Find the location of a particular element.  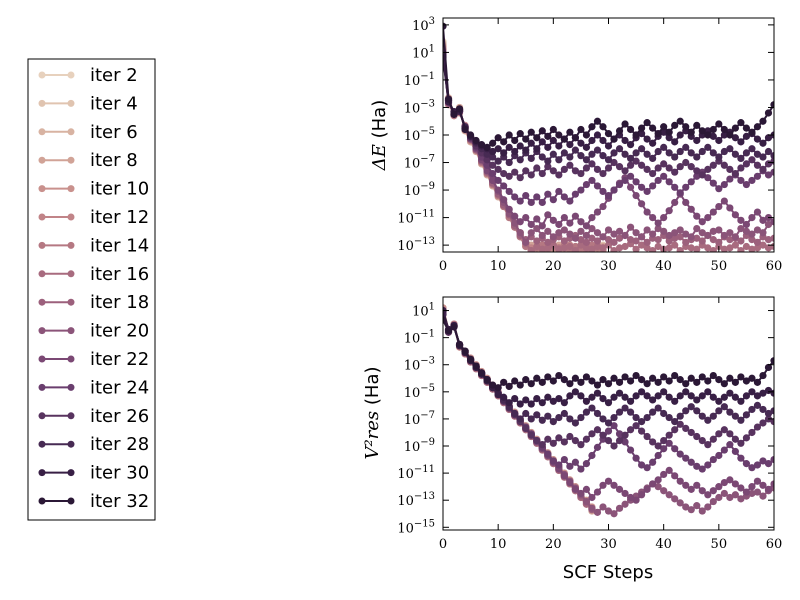

x-tick-label: 0 is located at coordinates (443, 544).